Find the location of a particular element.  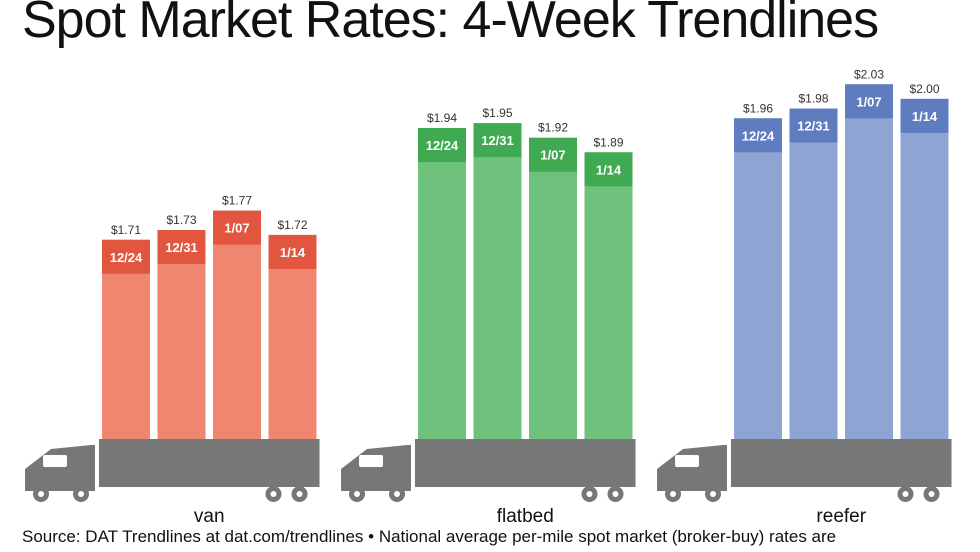

chart-title: Spot Market Rates: 4-Week Trendlines is located at coordinates (450, 24).